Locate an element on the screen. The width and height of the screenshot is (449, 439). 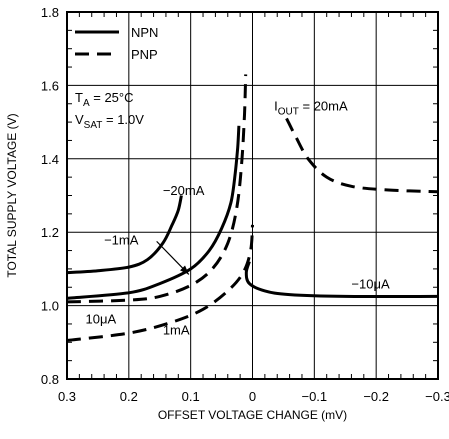
x-tick-label: −0.2 is located at coordinates (376, 396).